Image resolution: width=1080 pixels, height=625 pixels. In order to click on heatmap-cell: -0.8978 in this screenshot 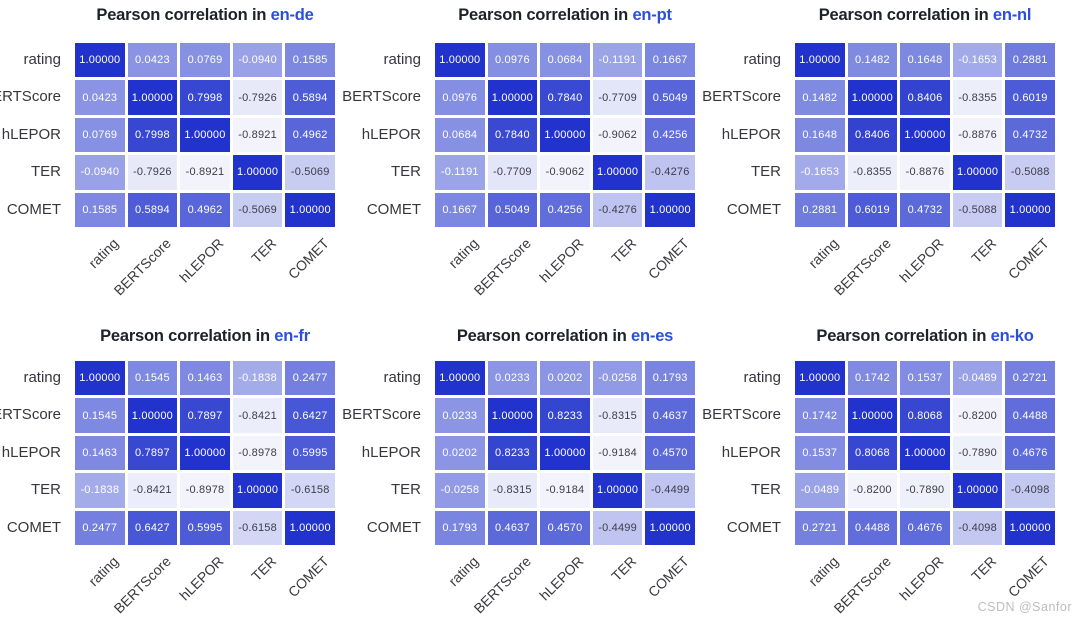, I will do `click(257, 453)`.